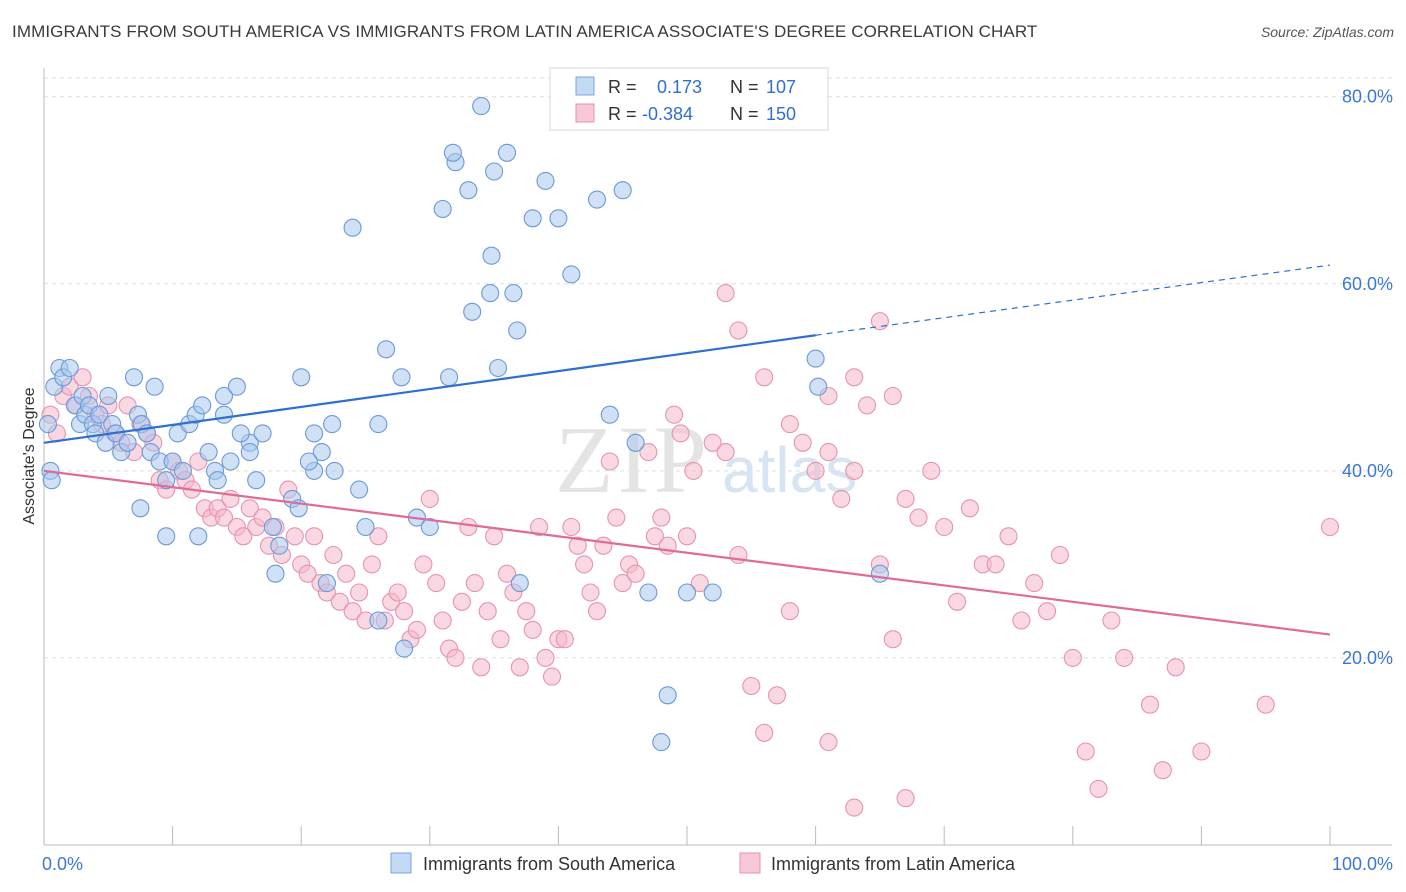  What do you see at coordinates (62, 864) in the screenshot?
I see `x-tick-label: 0.0%` at bounding box center [62, 864].